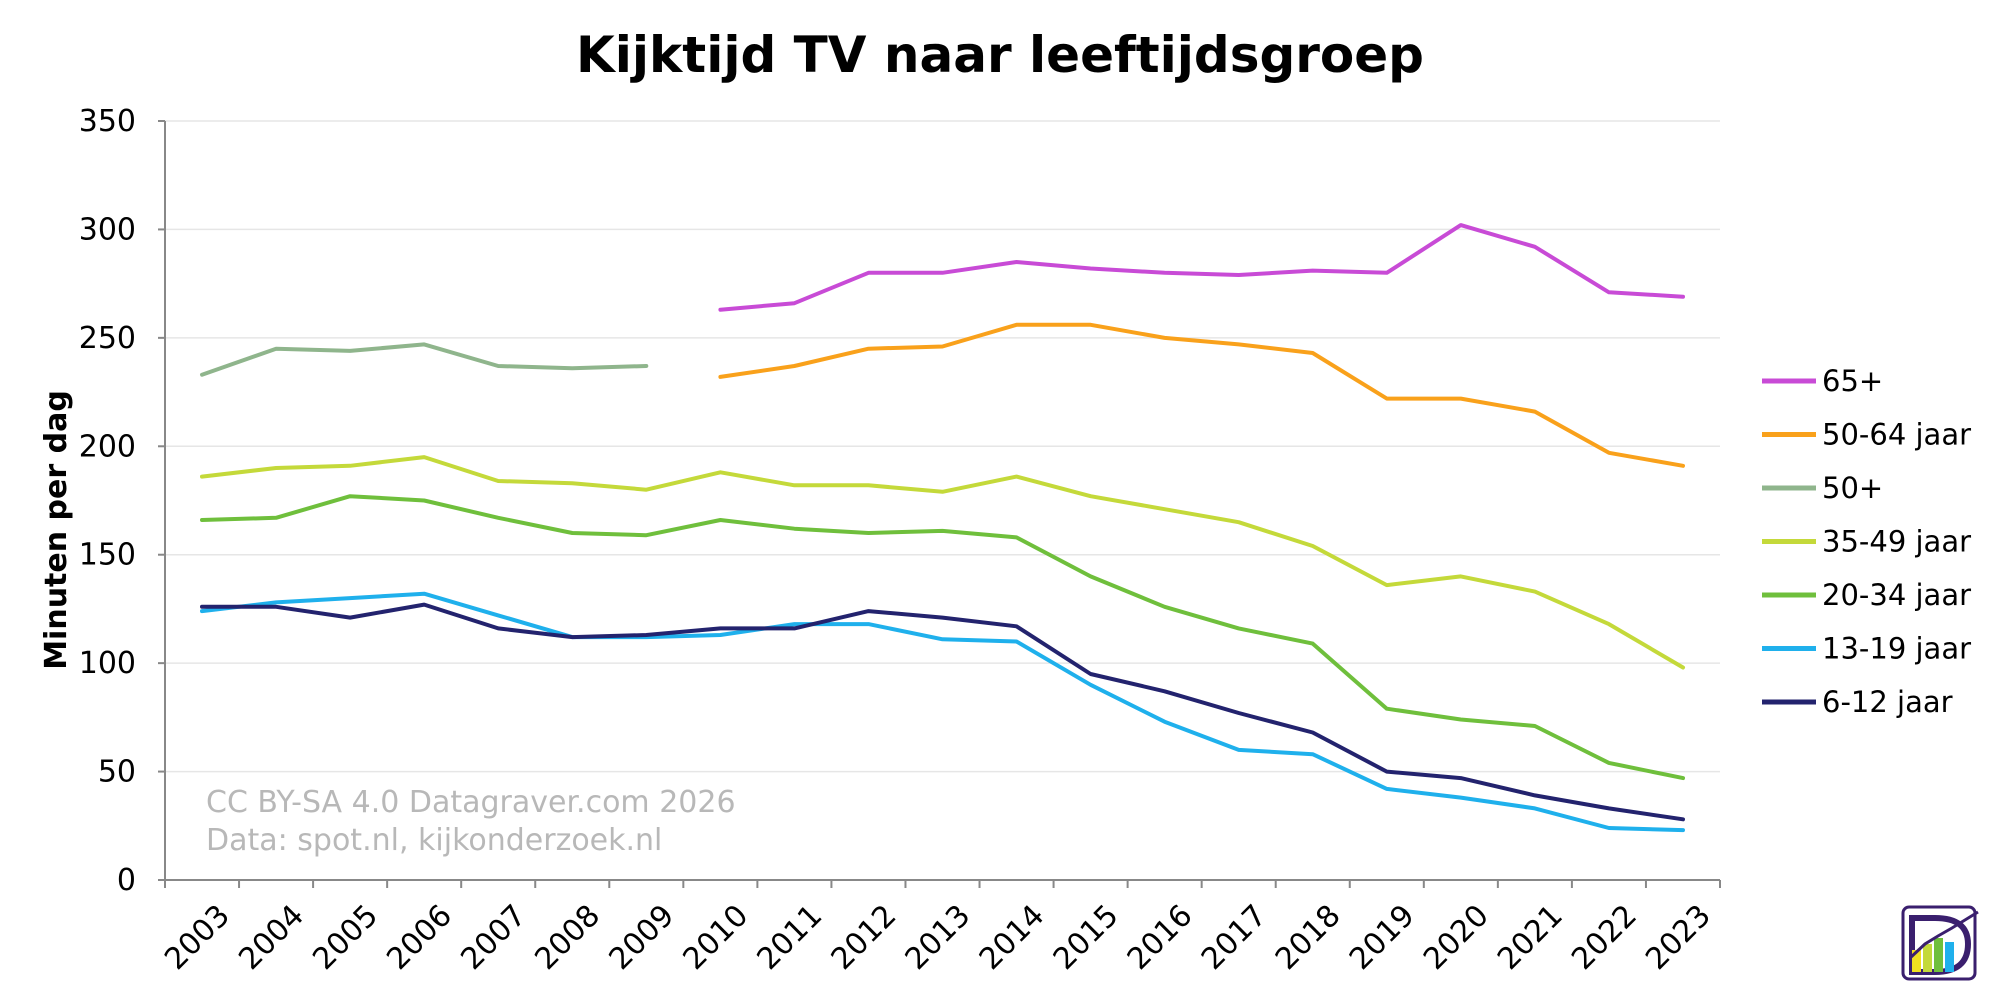 The image size is (2000, 1007). Describe the element at coordinates (1943, 935) in the screenshot. I see `logo-trend-line` at that location.